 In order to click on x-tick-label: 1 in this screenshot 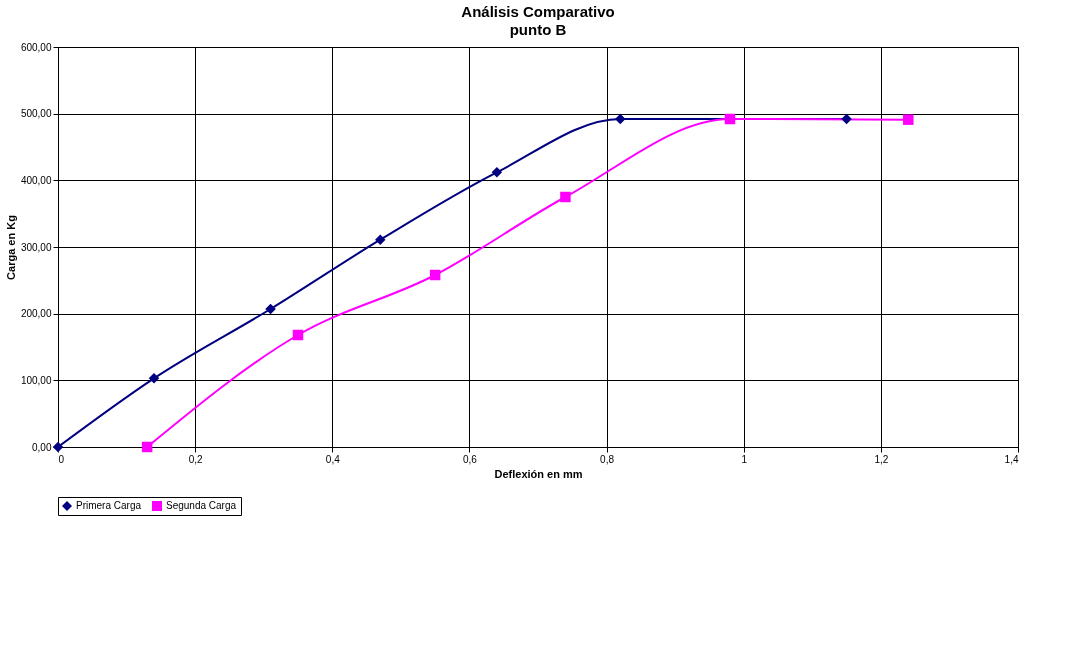, I will do `click(744, 459)`.